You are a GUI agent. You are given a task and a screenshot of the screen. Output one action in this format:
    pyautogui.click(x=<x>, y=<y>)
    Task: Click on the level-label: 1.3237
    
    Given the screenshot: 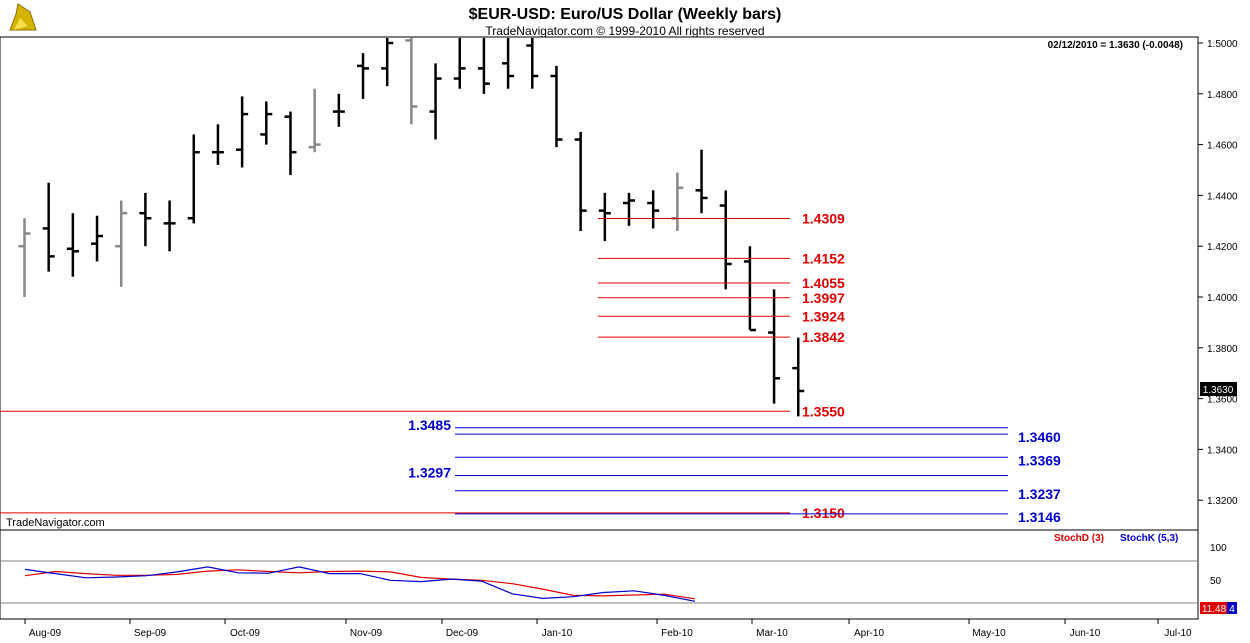 What is the action you would take?
    pyautogui.click(x=1039, y=494)
    